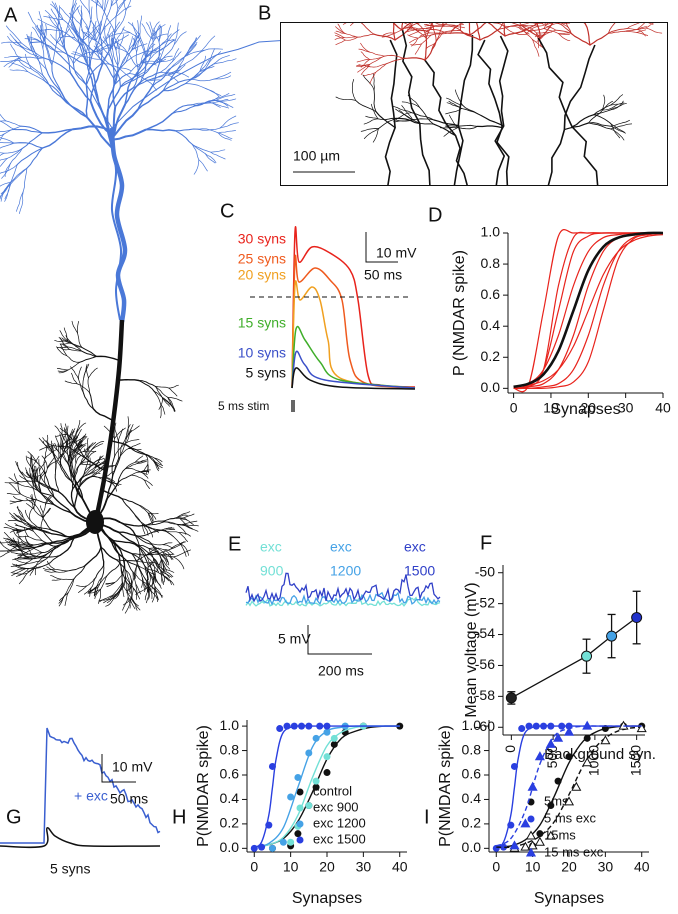 The height and width of the screenshot is (914, 678). What do you see at coordinates (336, 806) in the screenshot?
I see `legend-label: exc 900` at bounding box center [336, 806].